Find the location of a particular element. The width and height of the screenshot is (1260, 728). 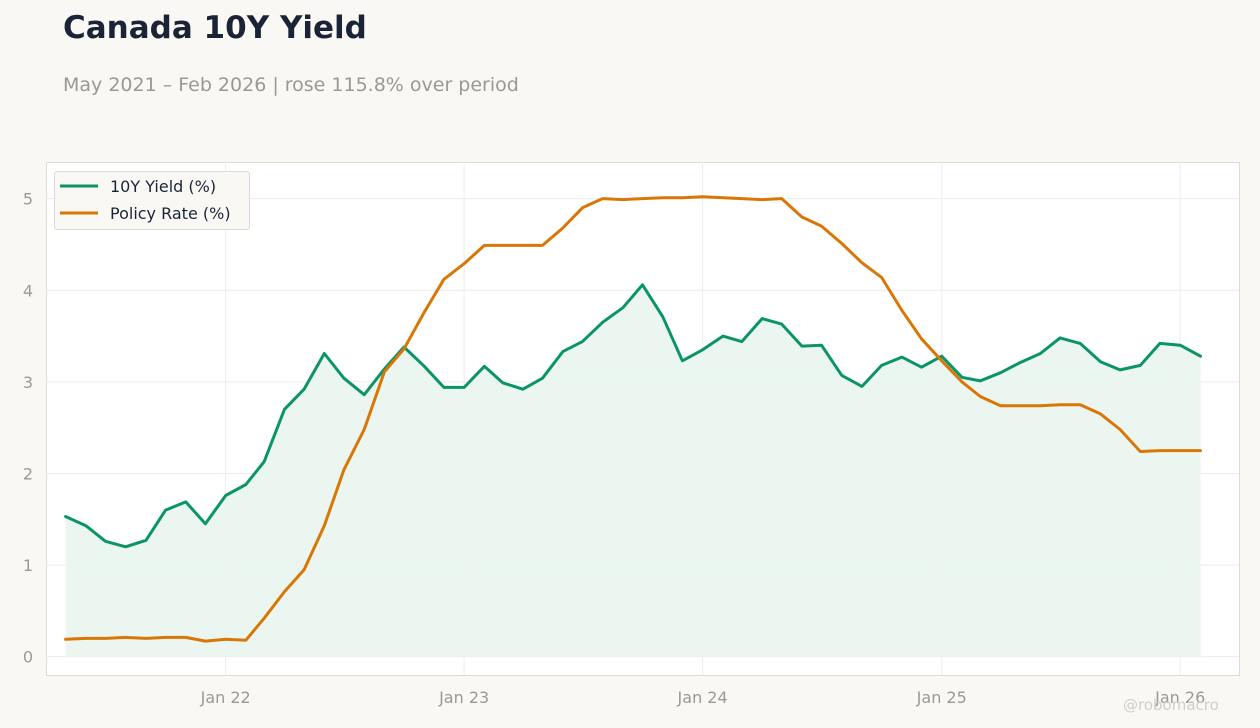

legend-box is located at coordinates (152, 200).